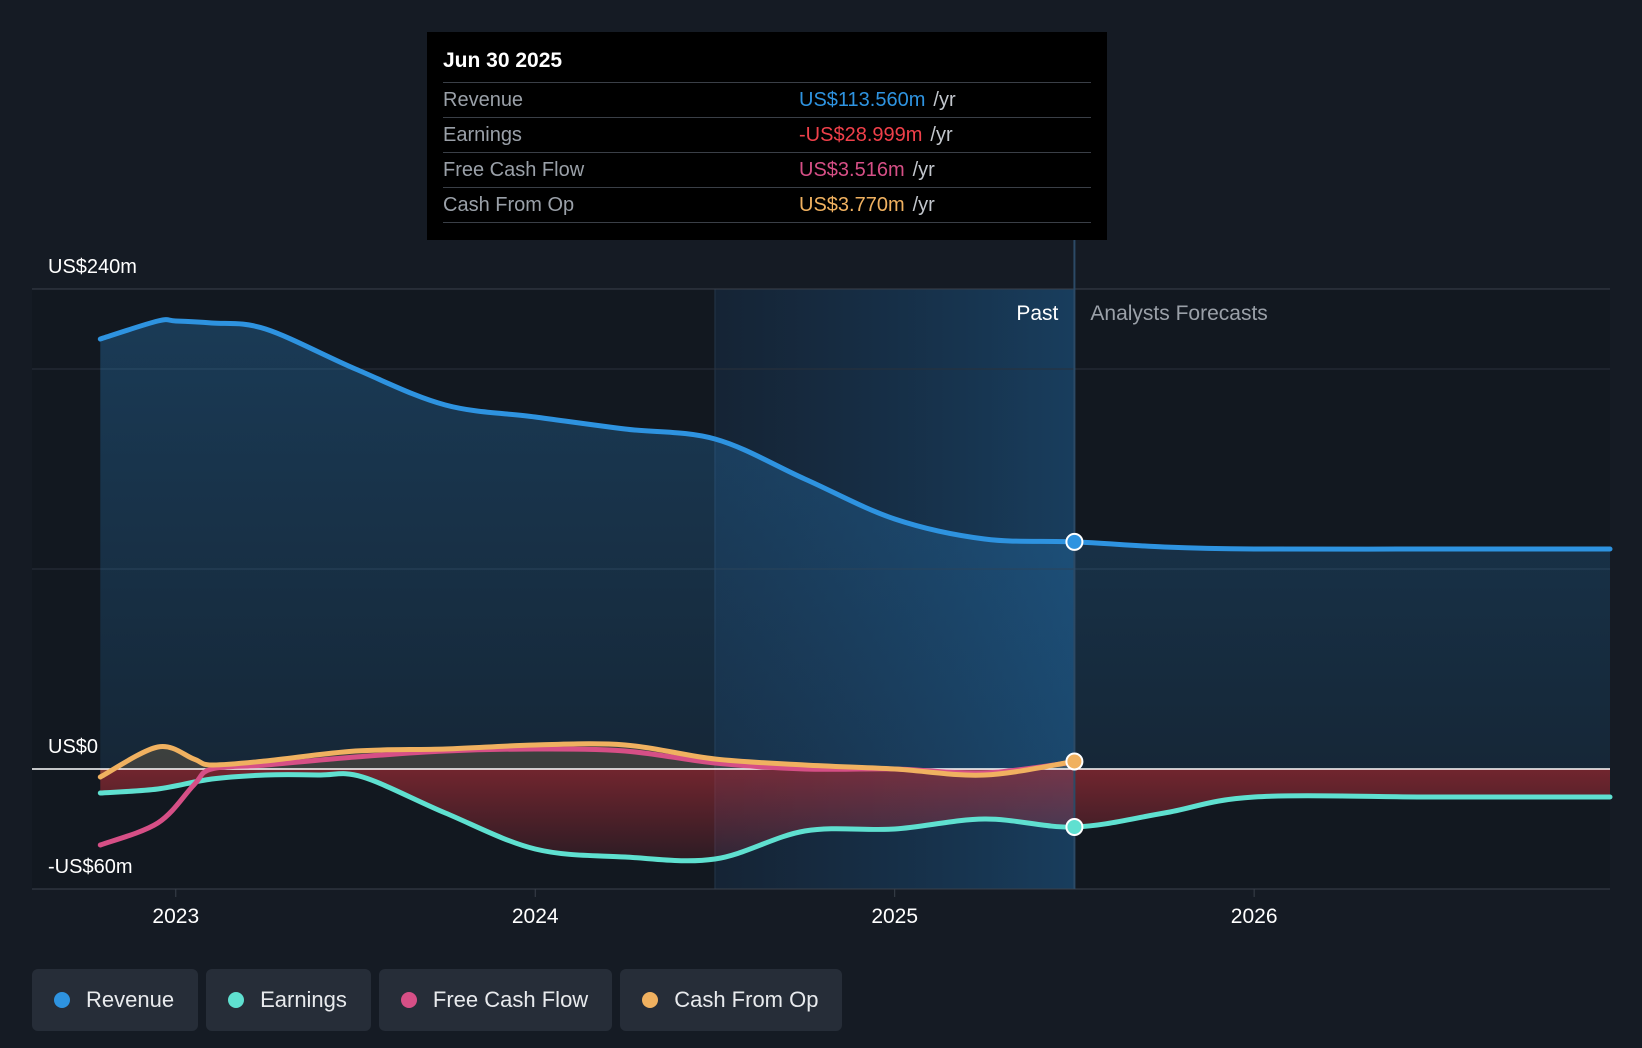 The image size is (1642, 1048). What do you see at coordinates (746, 999) in the screenshot?
I see `legend-label: Cash From Op` at bounding box center [746, 999].